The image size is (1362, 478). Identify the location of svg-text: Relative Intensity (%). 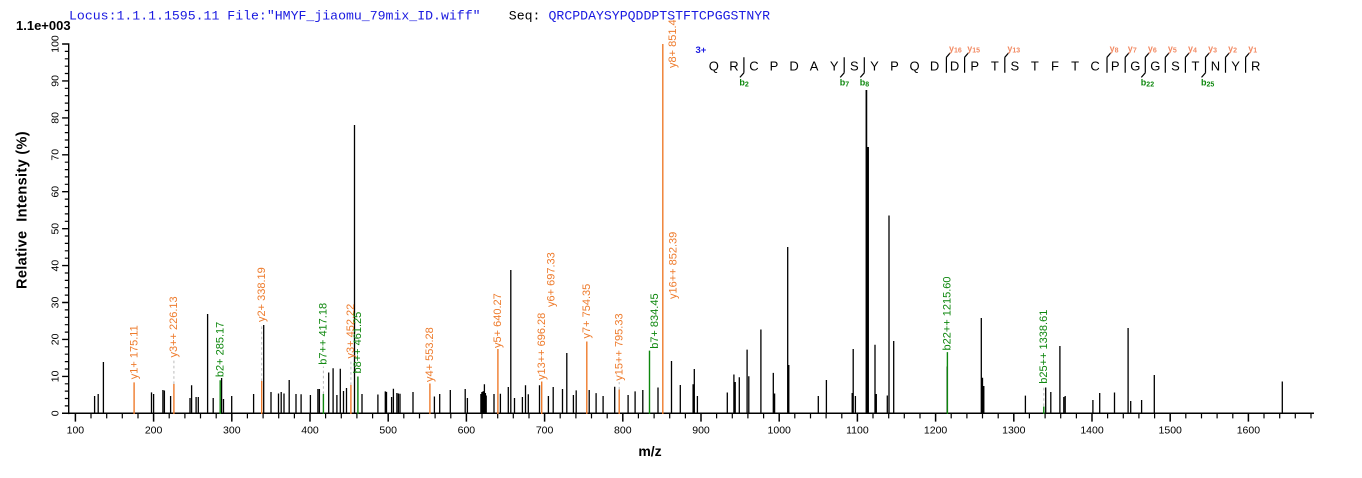
(23, 210).